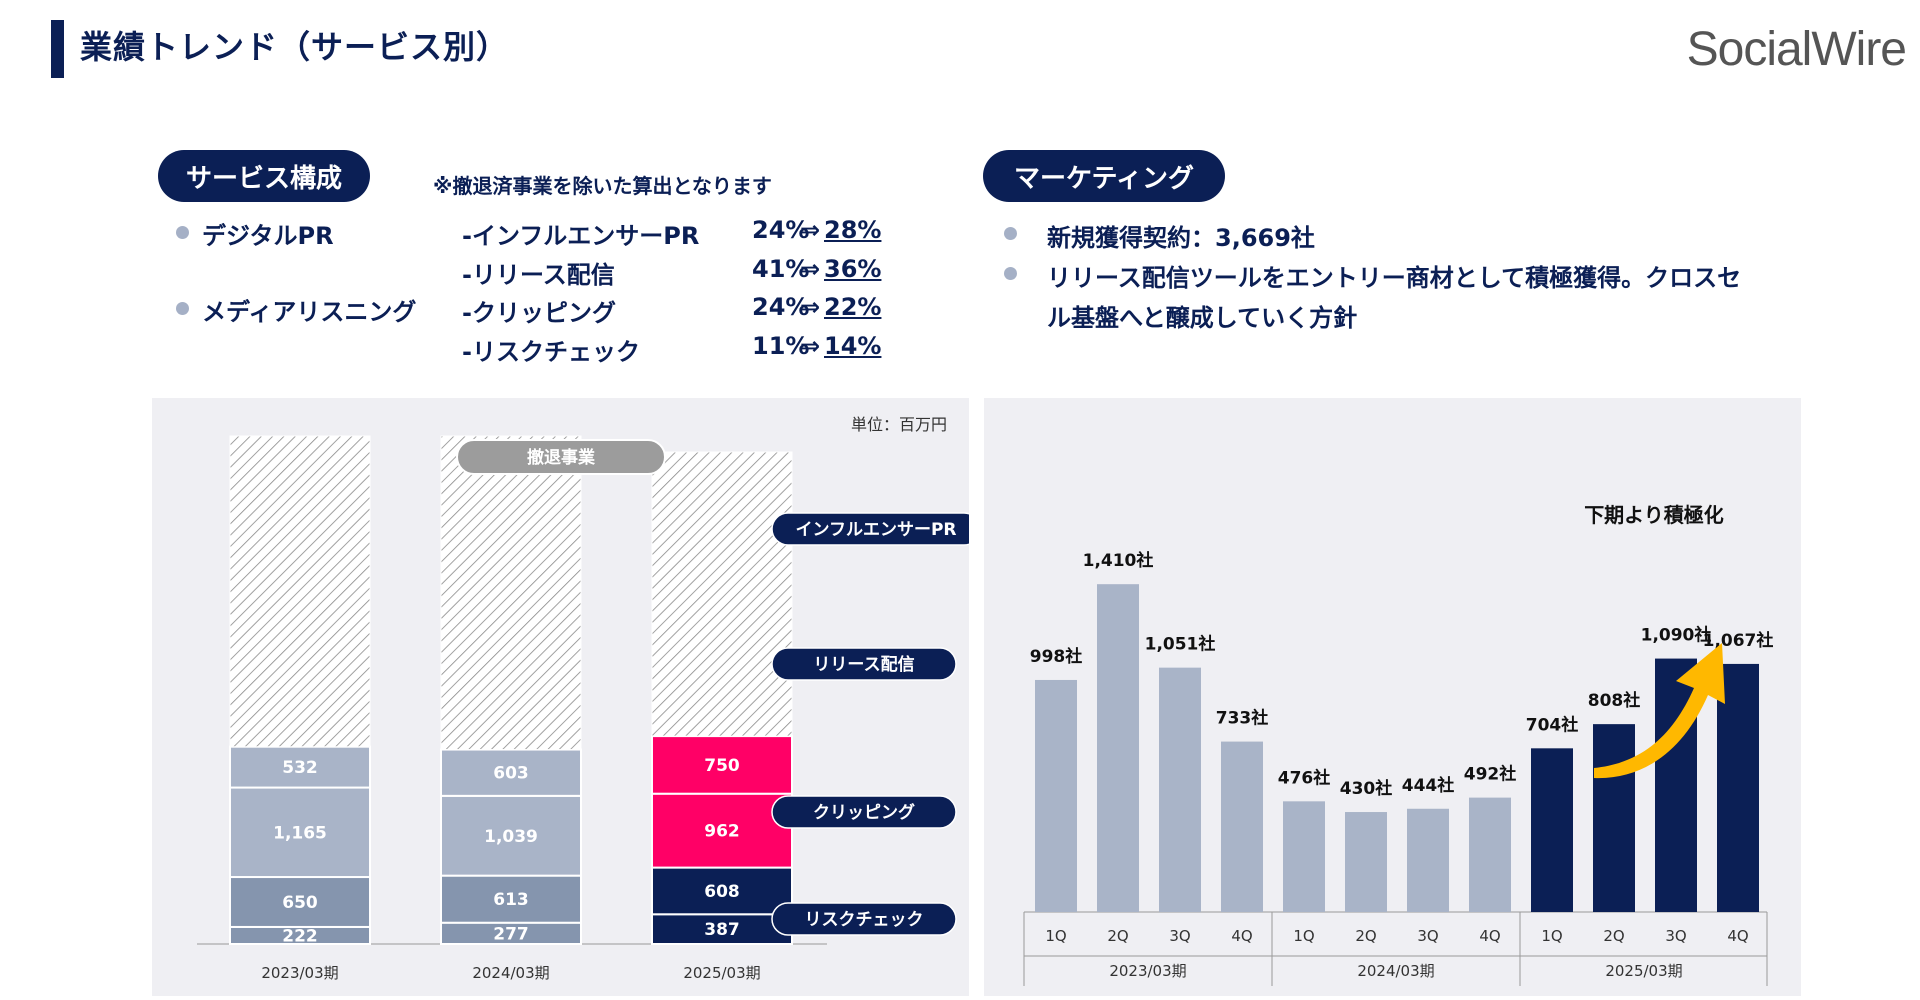 This screenshot has width=1920, height=1000. I want to click on service-composition-pill: サービス構成, so click(264, 176).